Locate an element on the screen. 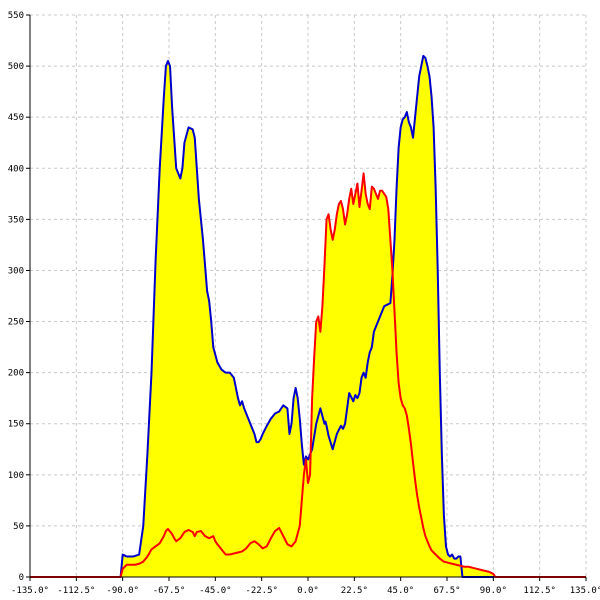 Image resolution: width=600 pixels, height=600 pixels. y-tick-label: 350 is located at coordinates (16, 220).